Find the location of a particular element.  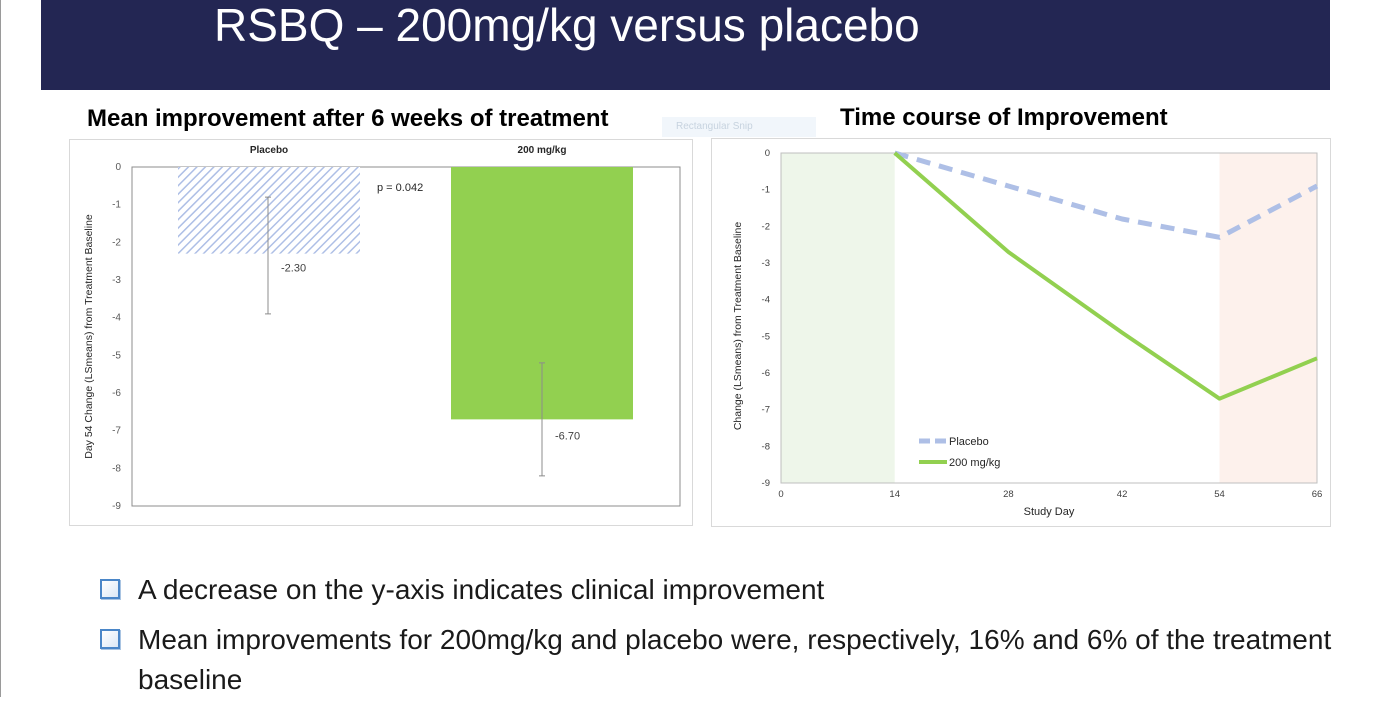

x-tick-label: 66 is located at coordinates (1317, 494).